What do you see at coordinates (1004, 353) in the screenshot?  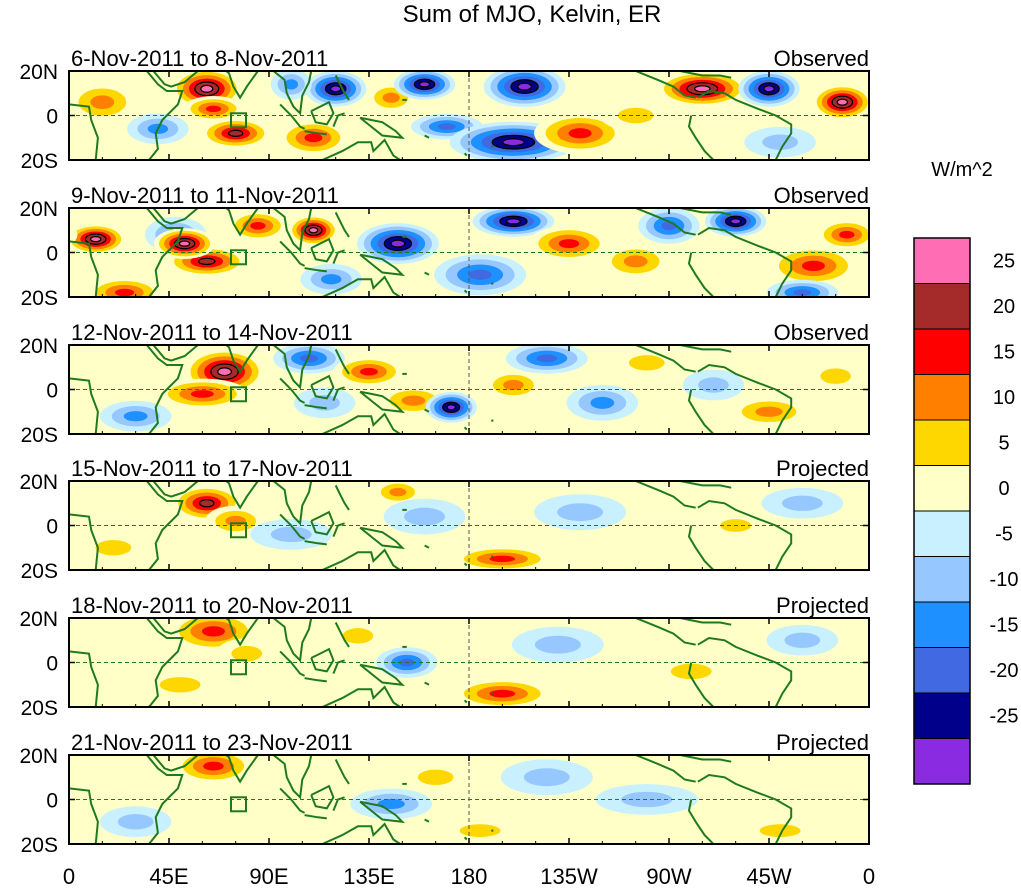 I see `colorbar-label: 15` at bounding box center [1004, 353].